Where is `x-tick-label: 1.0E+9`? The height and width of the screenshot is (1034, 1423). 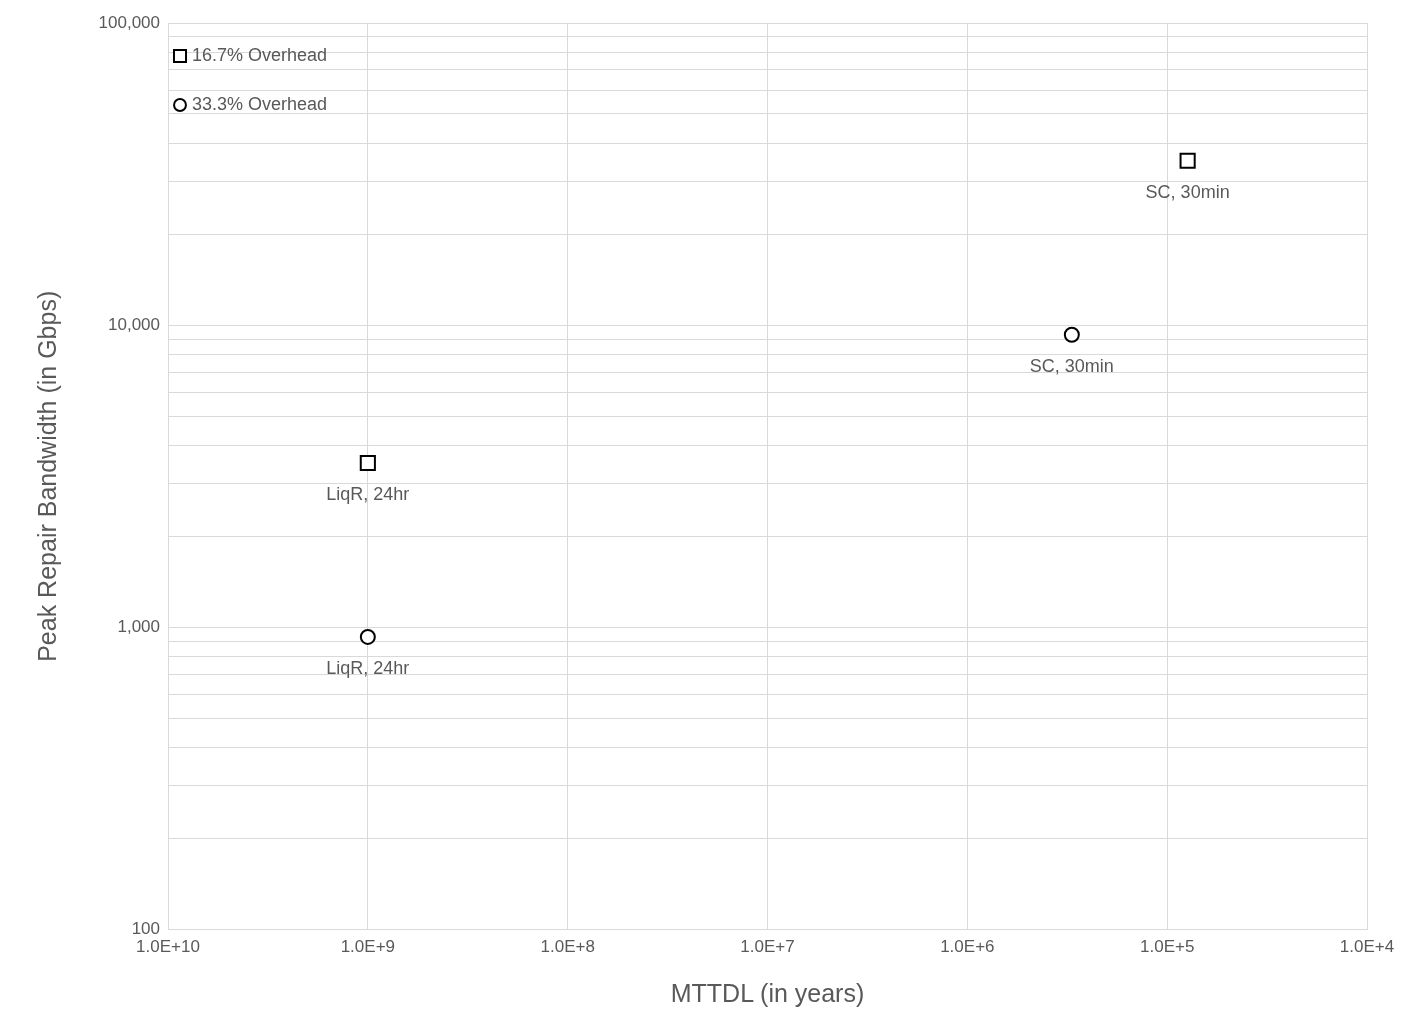 x-tick-label: 1.0E+9 is located at coordinates (368, 947).